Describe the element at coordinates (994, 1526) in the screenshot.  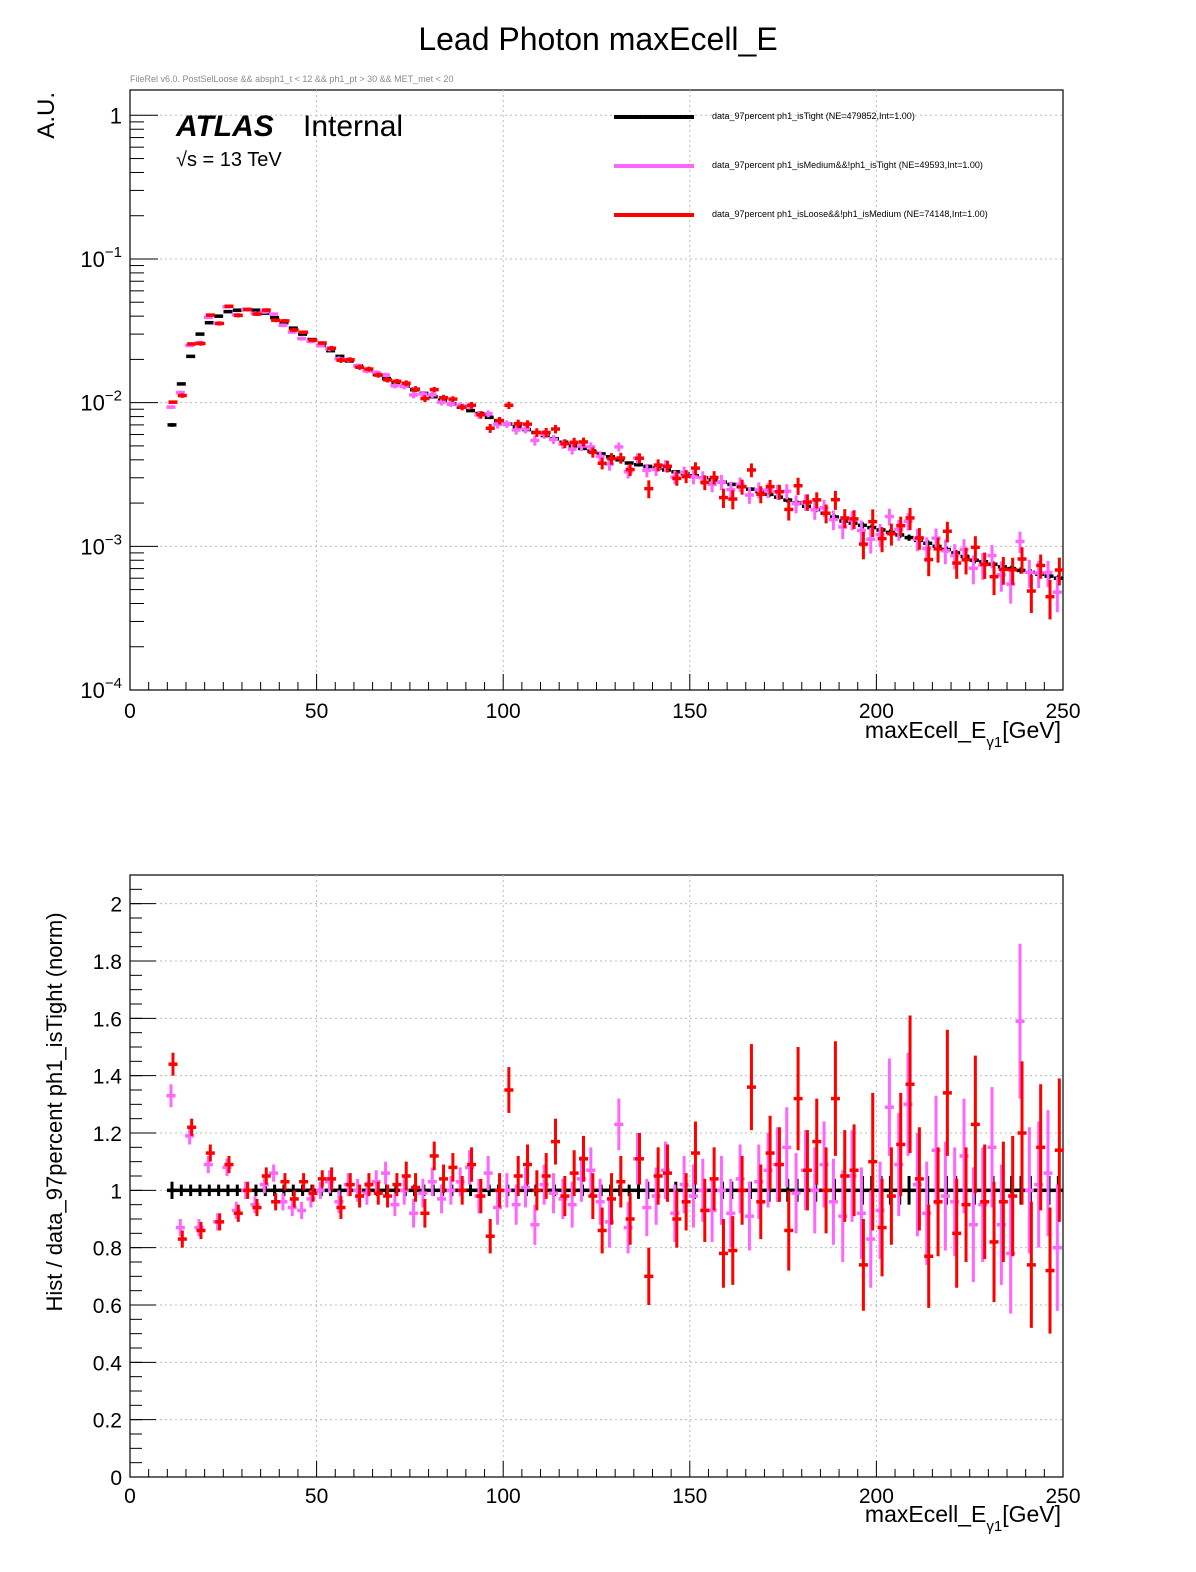
I see `bottom-x-axis-label-sub: γ1` at that location.